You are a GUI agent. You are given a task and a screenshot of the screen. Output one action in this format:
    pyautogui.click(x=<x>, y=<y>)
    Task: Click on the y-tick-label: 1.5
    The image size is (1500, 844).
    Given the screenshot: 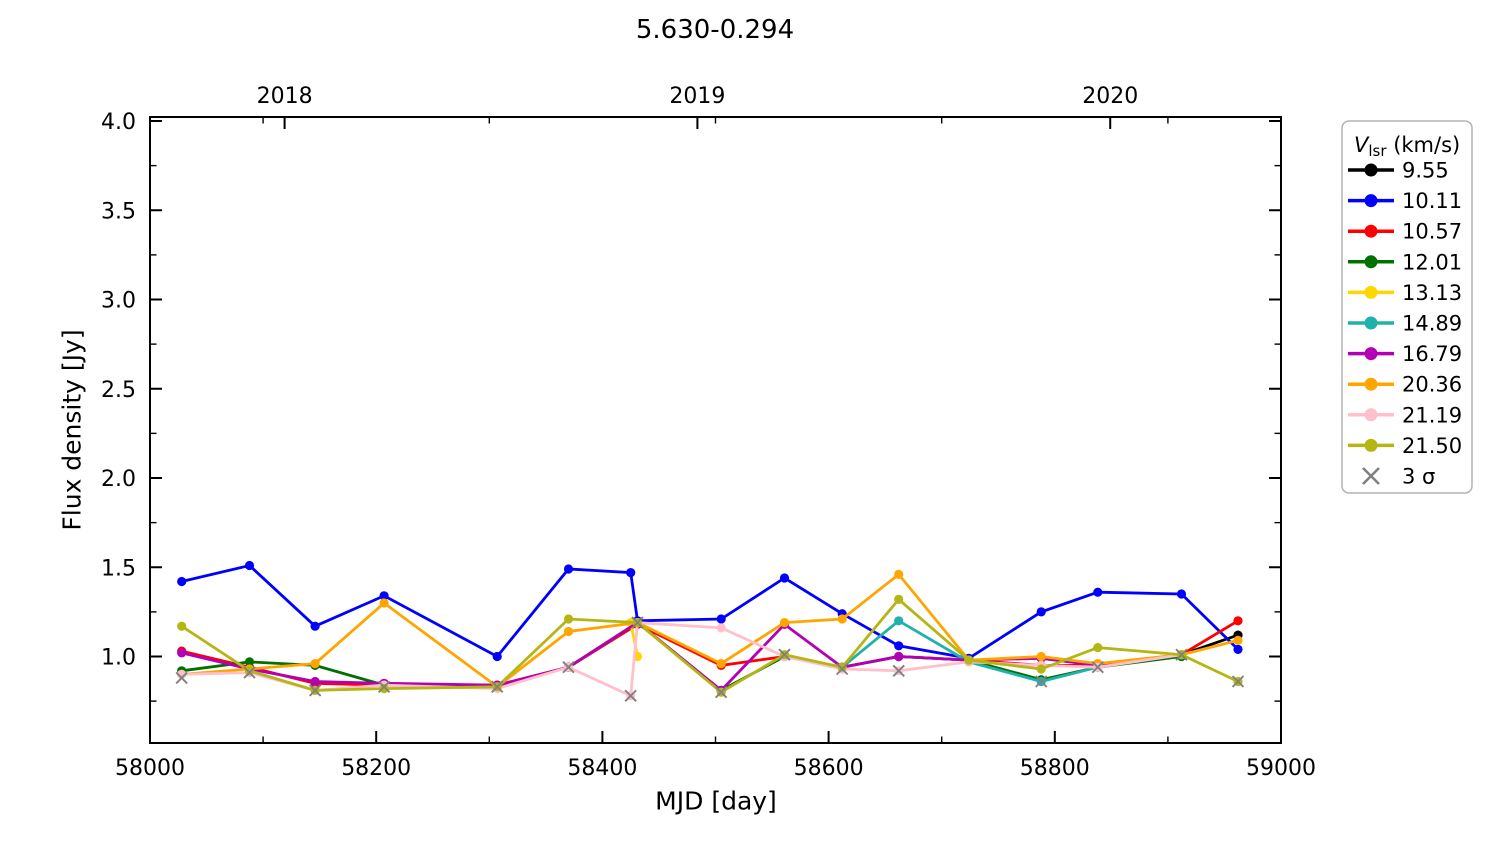 What is the action you would take?
    pyautogui.click(x=118, y=568)
    